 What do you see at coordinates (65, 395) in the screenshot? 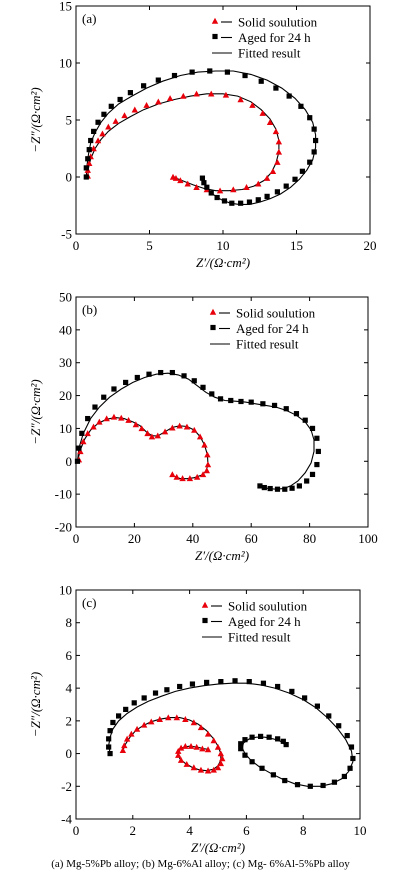
I see `panel-b-y-tick-label-4: 20` at bounding box center [65, 395].